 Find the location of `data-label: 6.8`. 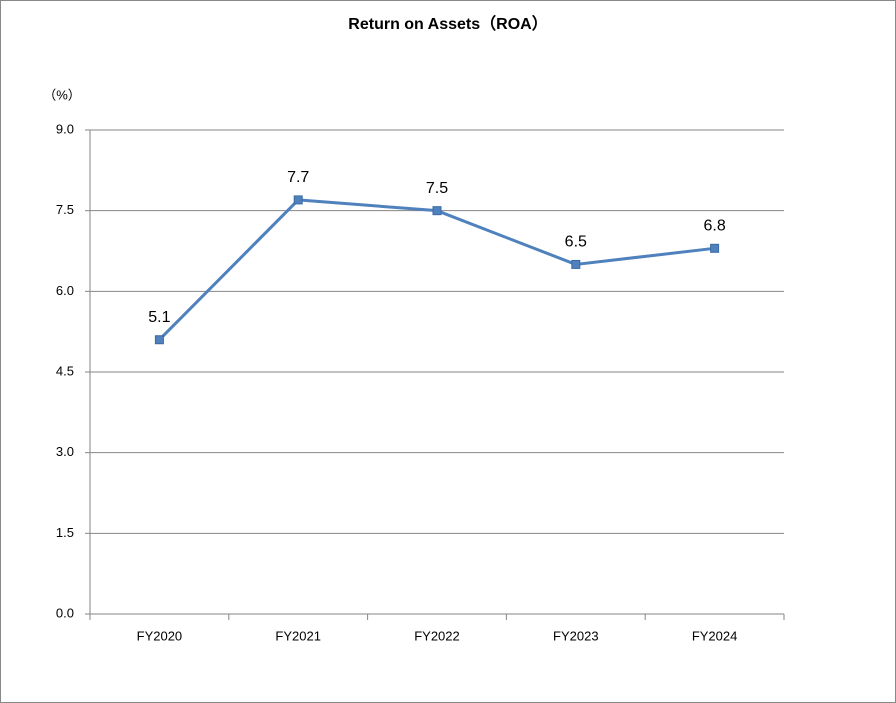

data-label: 6.8 is located at coordinates (714, 226).